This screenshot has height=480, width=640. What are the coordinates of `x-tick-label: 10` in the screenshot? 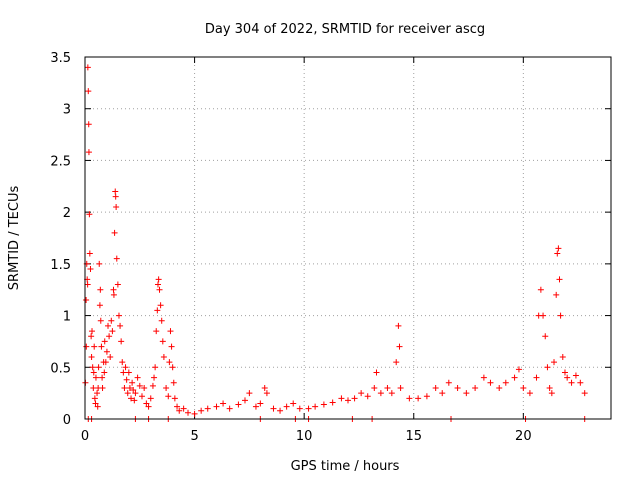 It's located at (304, 436).